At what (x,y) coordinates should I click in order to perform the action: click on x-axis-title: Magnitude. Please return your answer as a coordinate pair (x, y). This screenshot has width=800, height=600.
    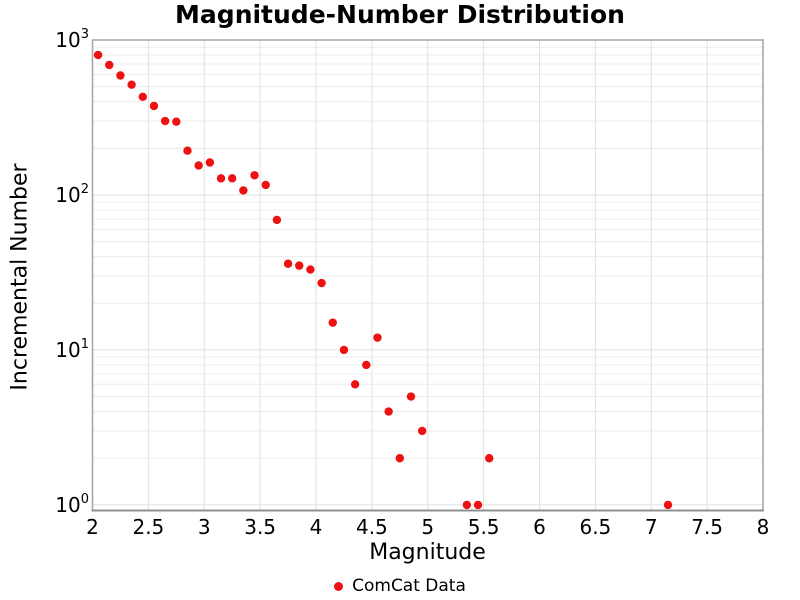
    Looking at the image, I should click on (427, 552).